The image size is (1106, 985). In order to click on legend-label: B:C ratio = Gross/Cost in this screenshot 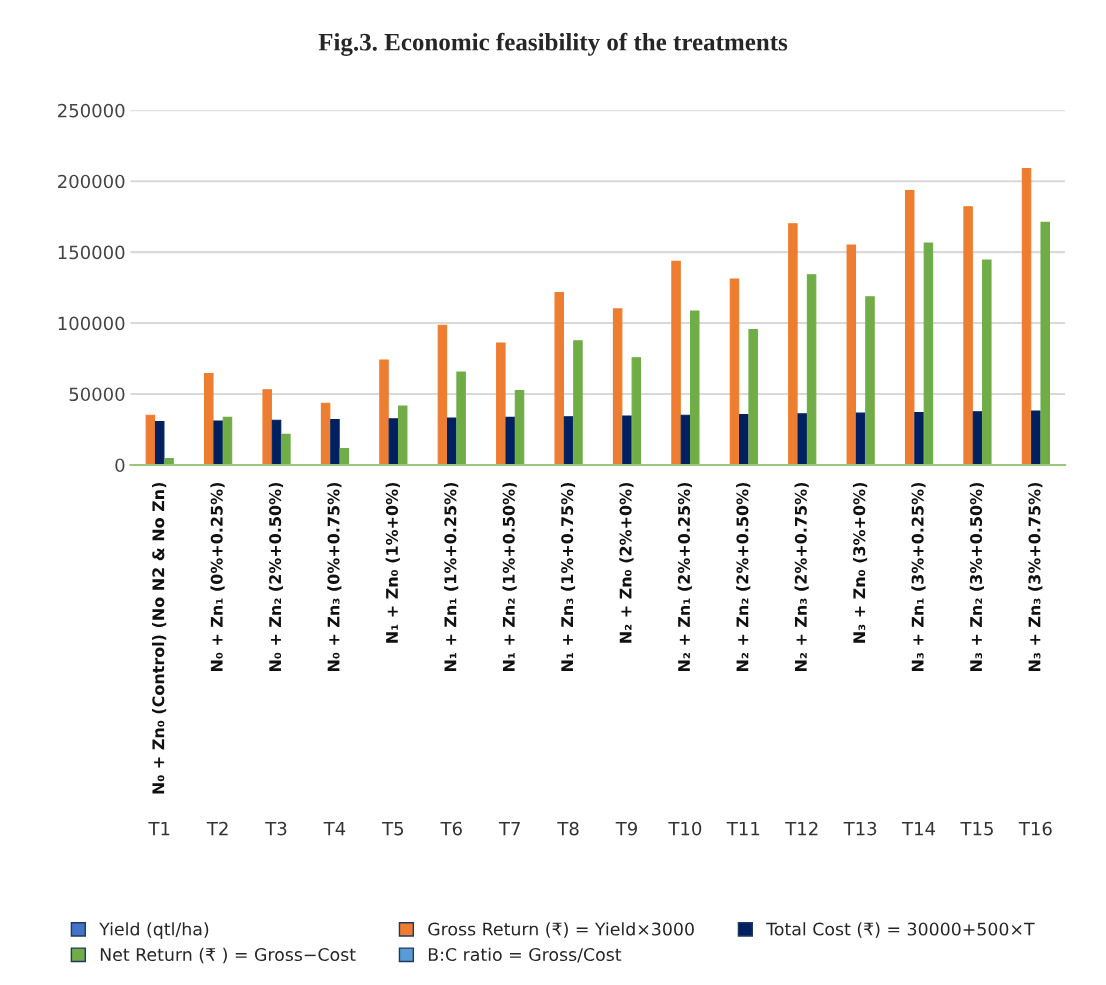, I will do `click(525, 955)`.